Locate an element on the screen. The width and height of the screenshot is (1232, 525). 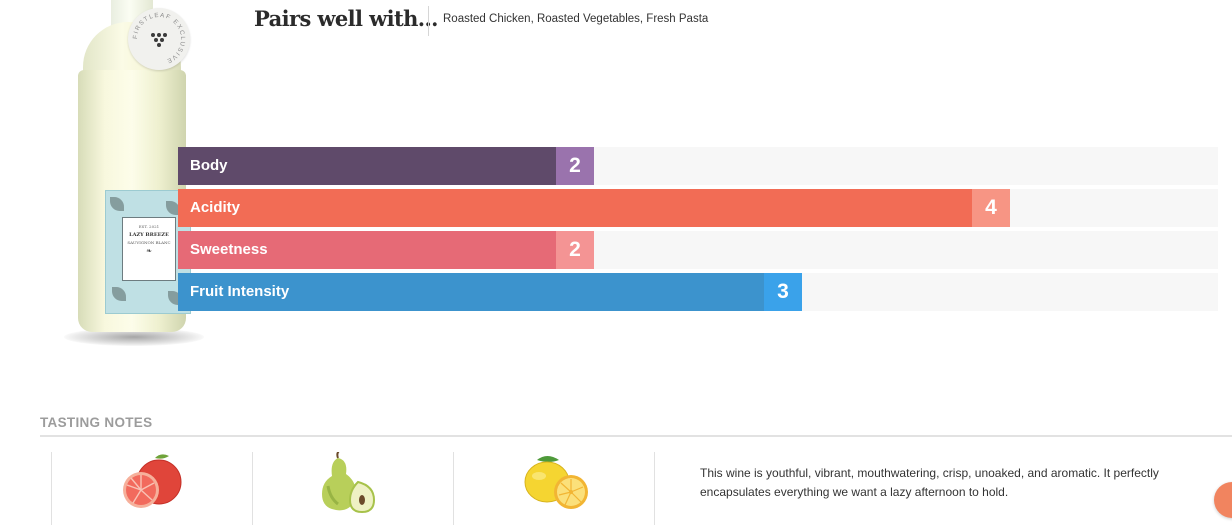
attribute-value: 4 is located at coordinates (991, 208).